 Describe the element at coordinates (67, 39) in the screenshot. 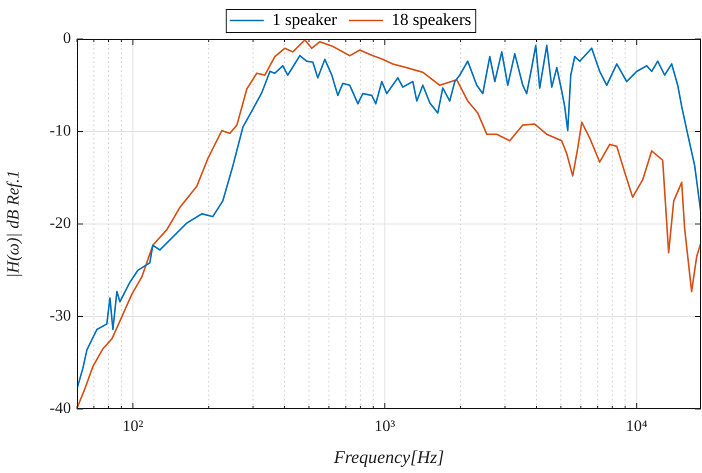

I see `y-tick-label: 0` at that location.